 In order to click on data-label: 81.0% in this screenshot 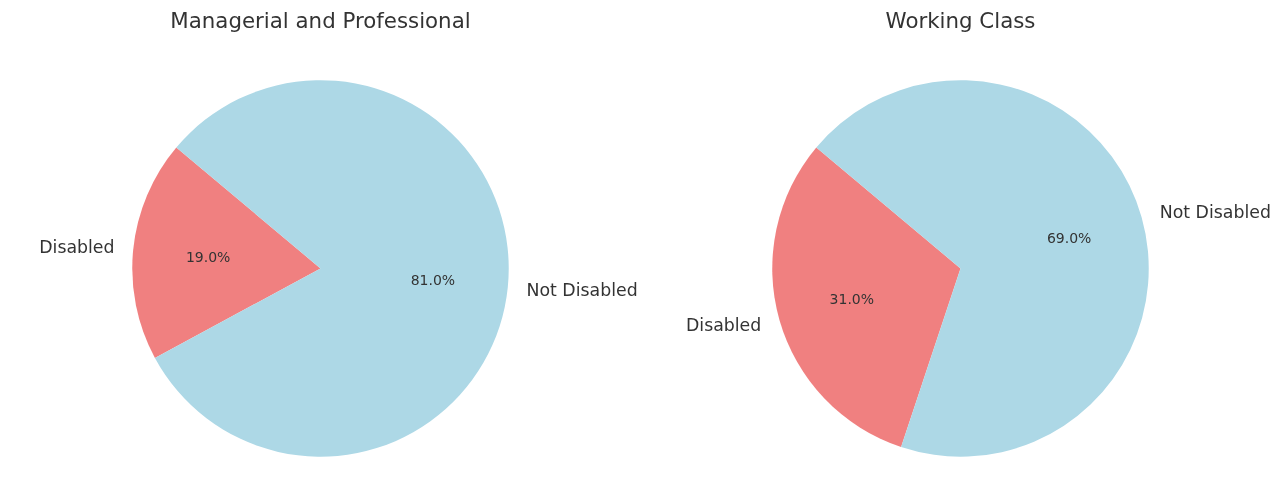, I will do `click(433, 279)`.